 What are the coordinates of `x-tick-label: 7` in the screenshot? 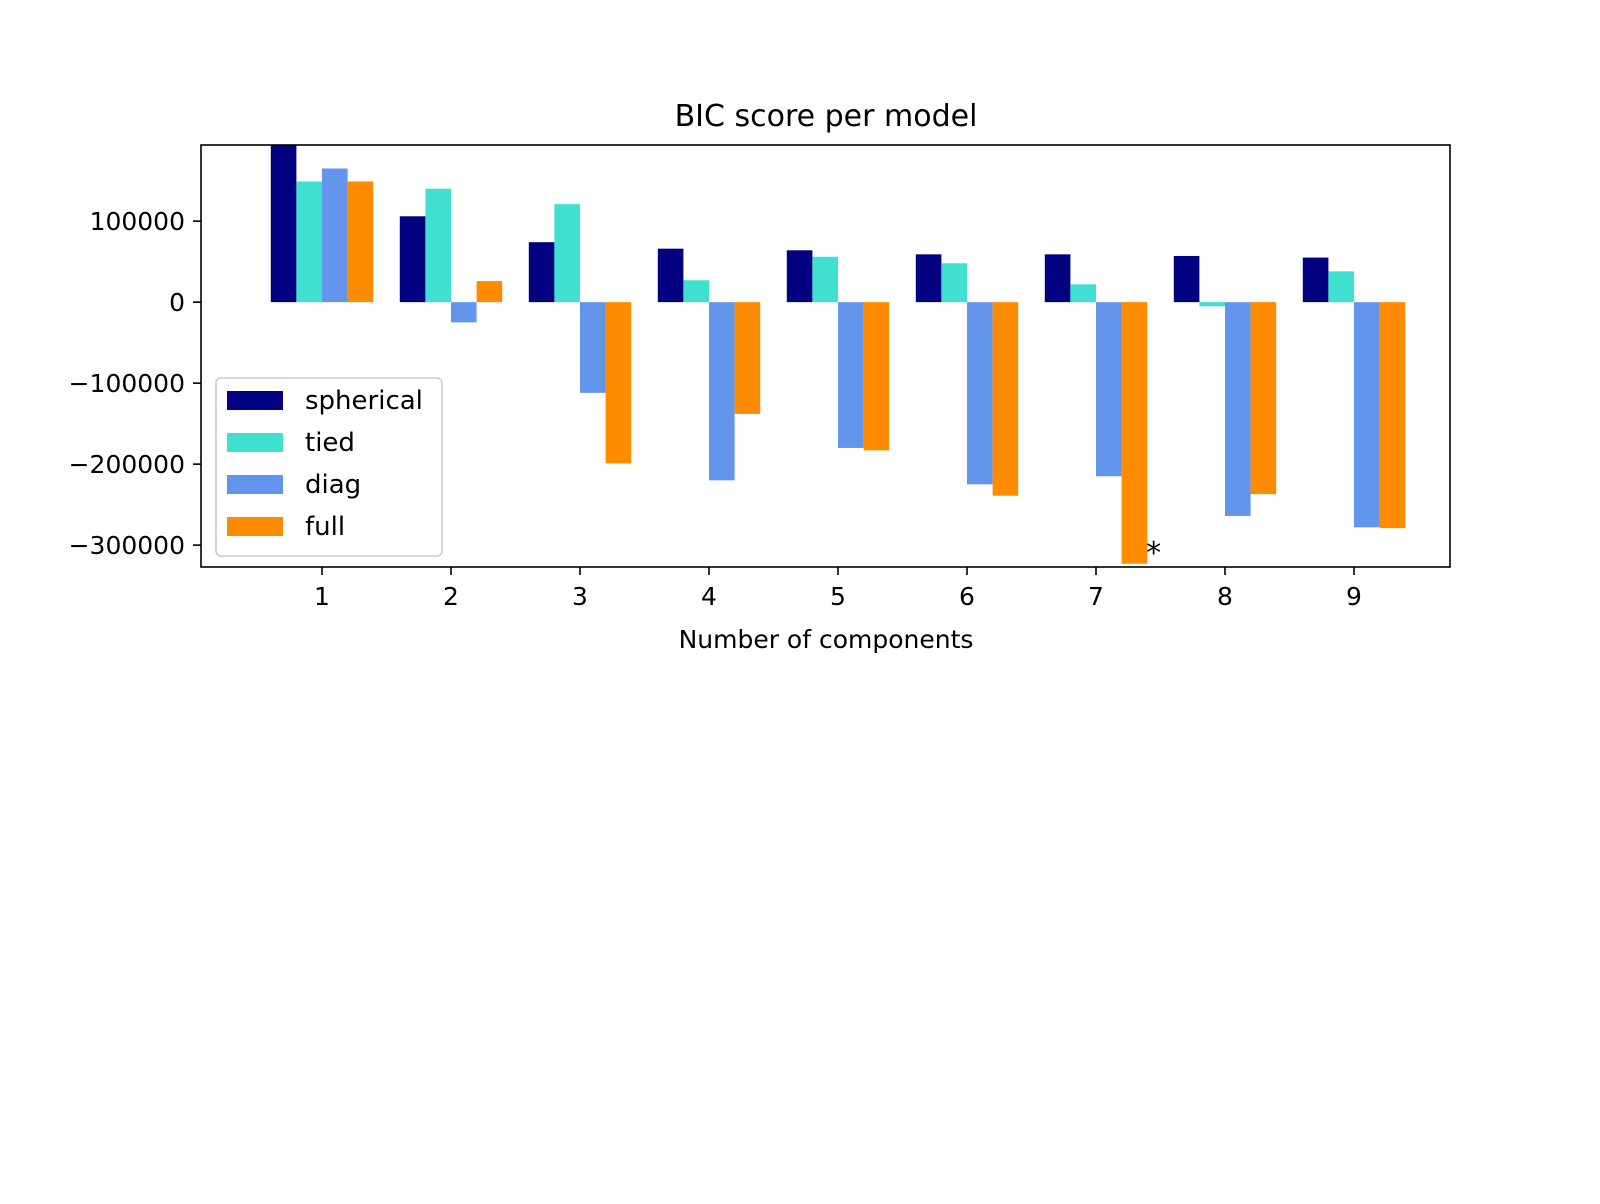 It's located at (1096, 596).